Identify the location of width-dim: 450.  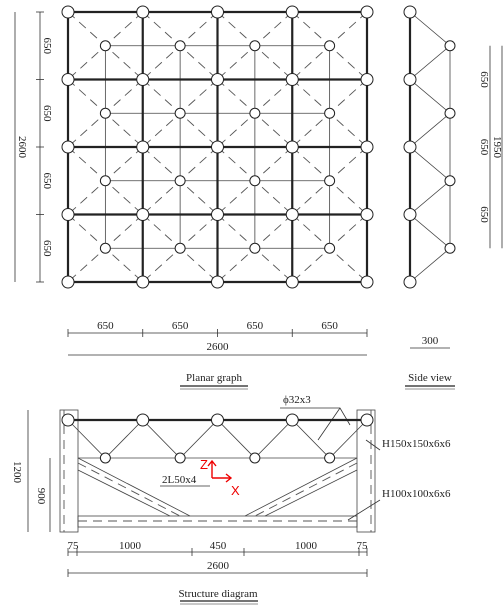
(218, 546).